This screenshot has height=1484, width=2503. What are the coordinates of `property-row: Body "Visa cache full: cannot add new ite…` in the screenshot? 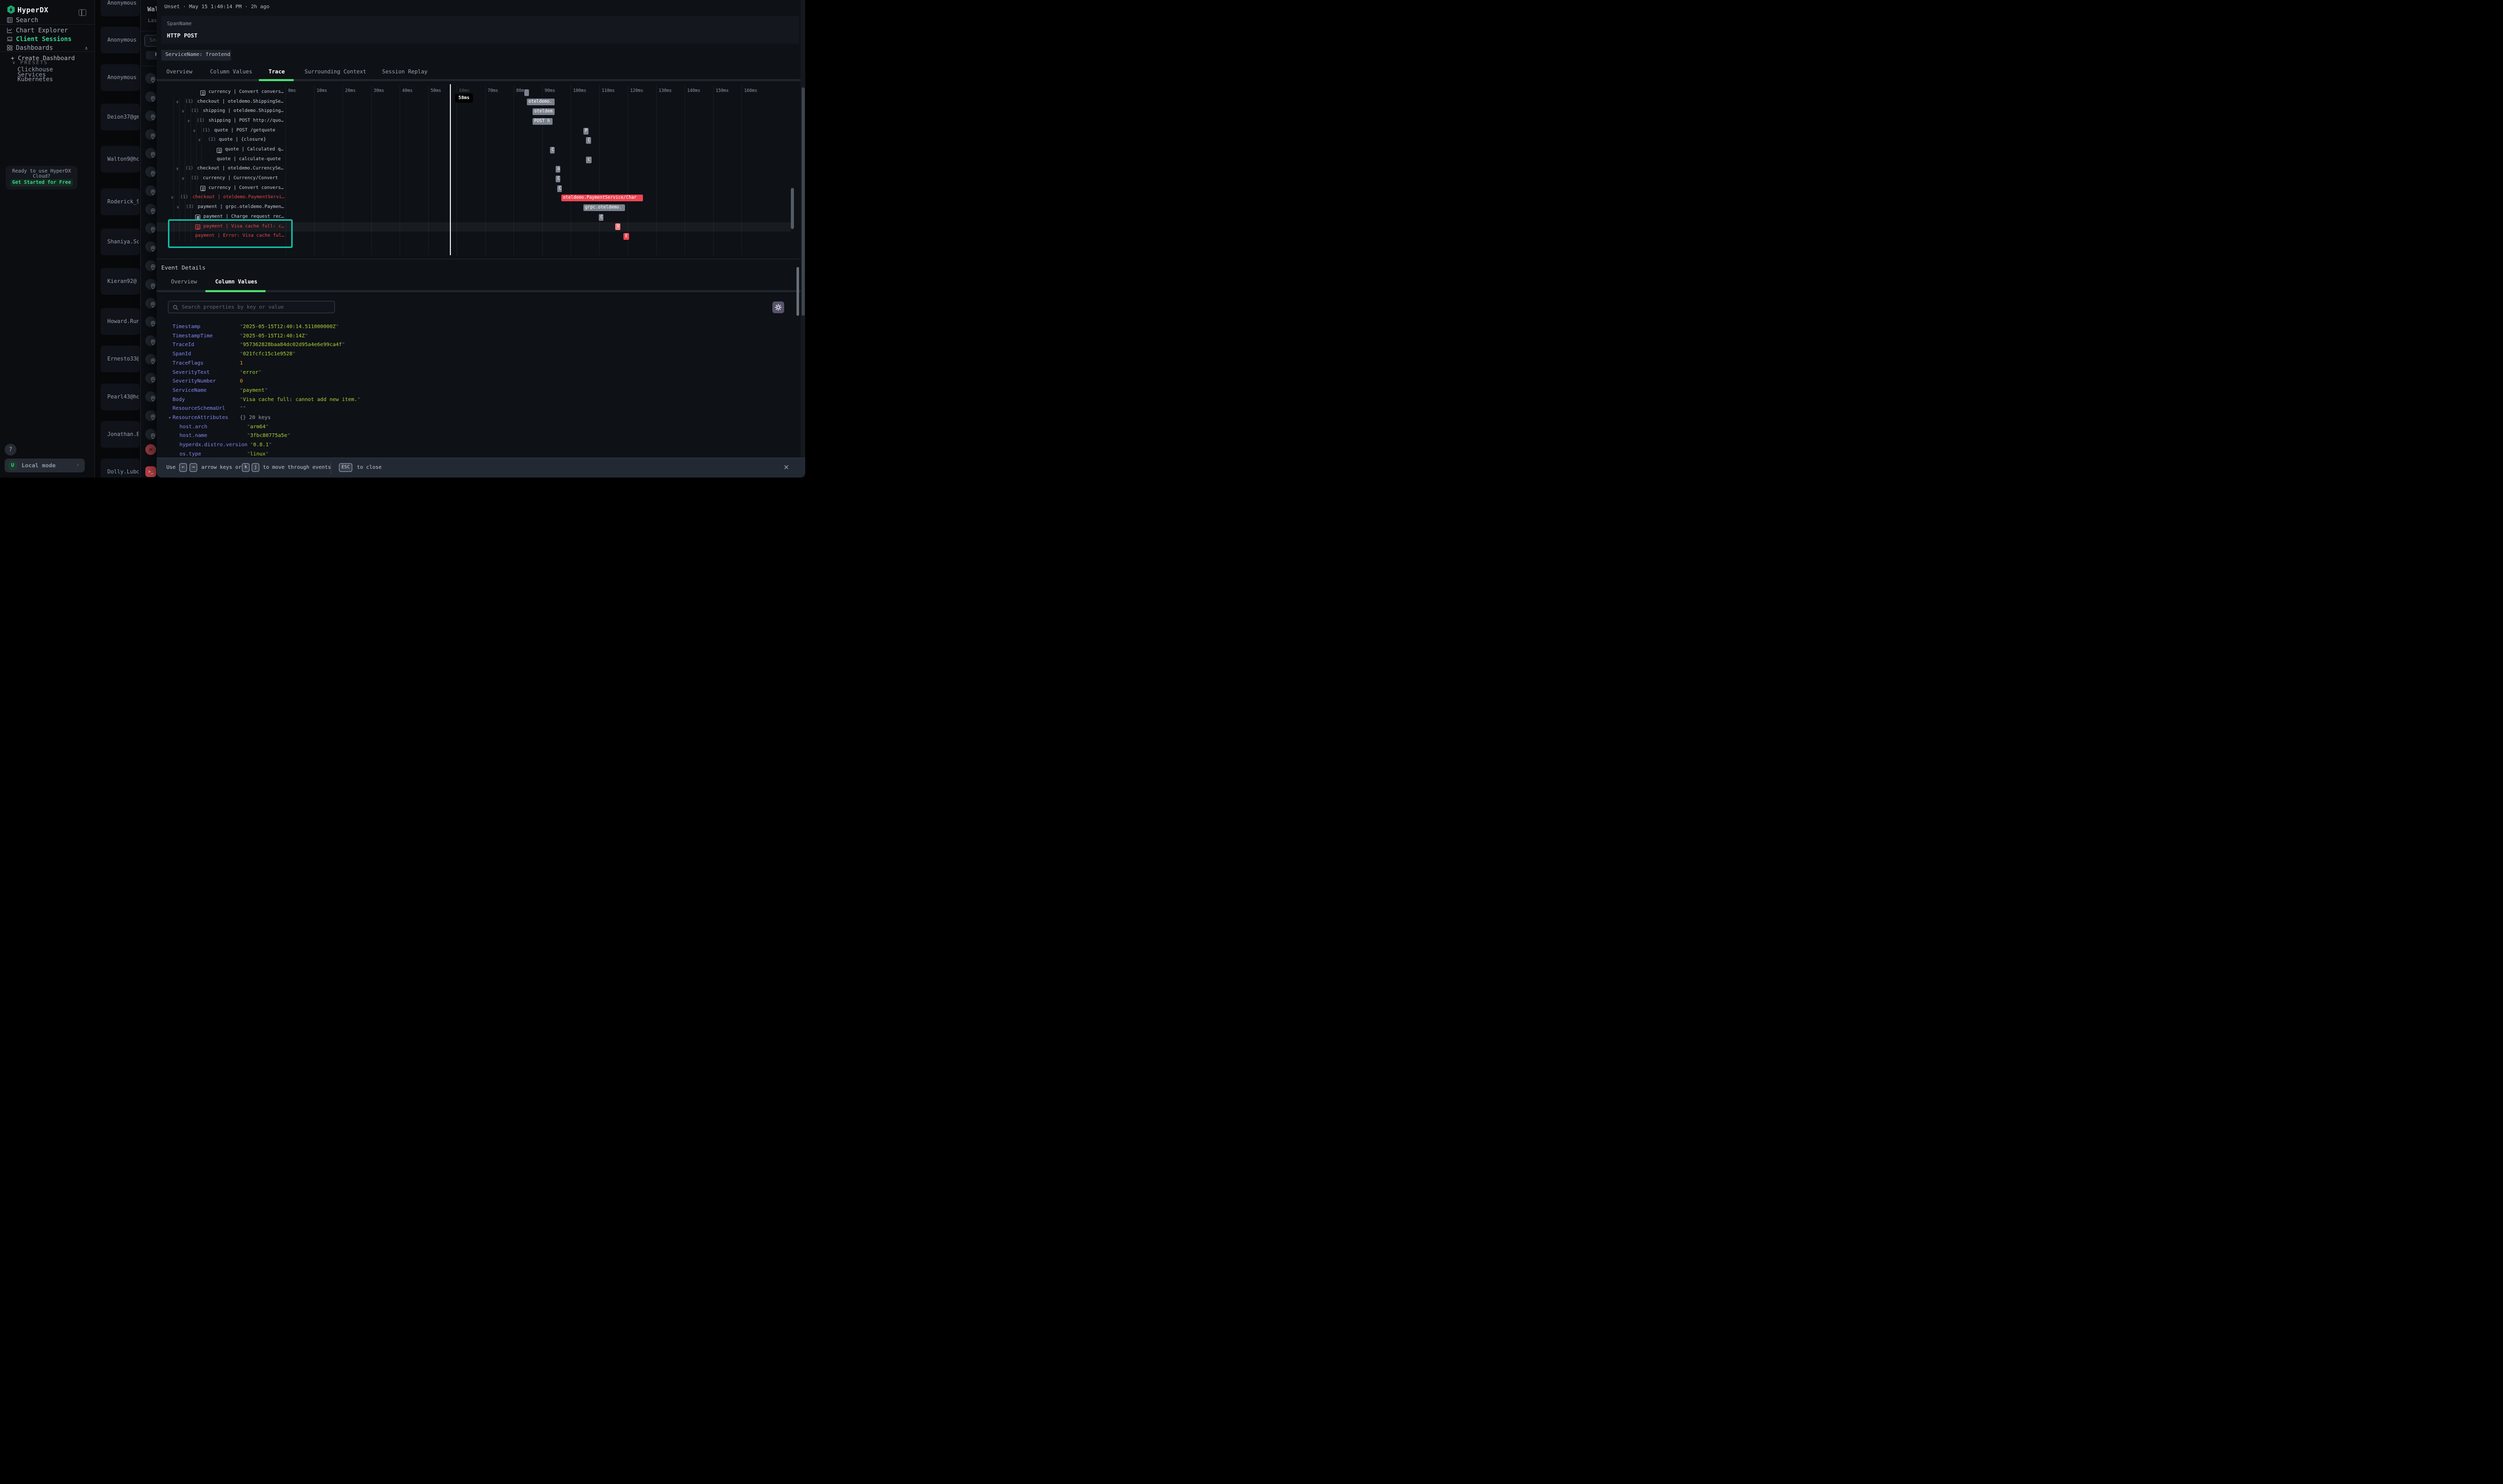 It's located at (388, 400).